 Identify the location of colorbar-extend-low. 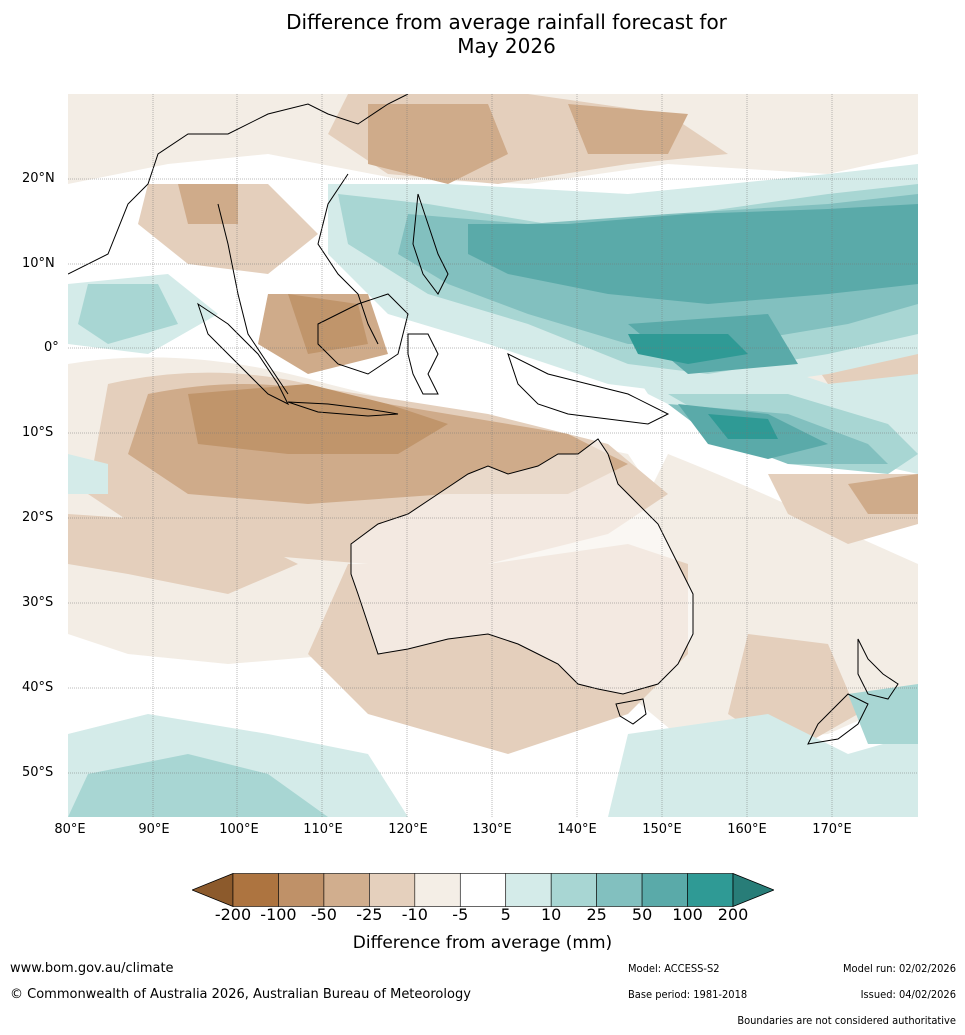
(212, 890).